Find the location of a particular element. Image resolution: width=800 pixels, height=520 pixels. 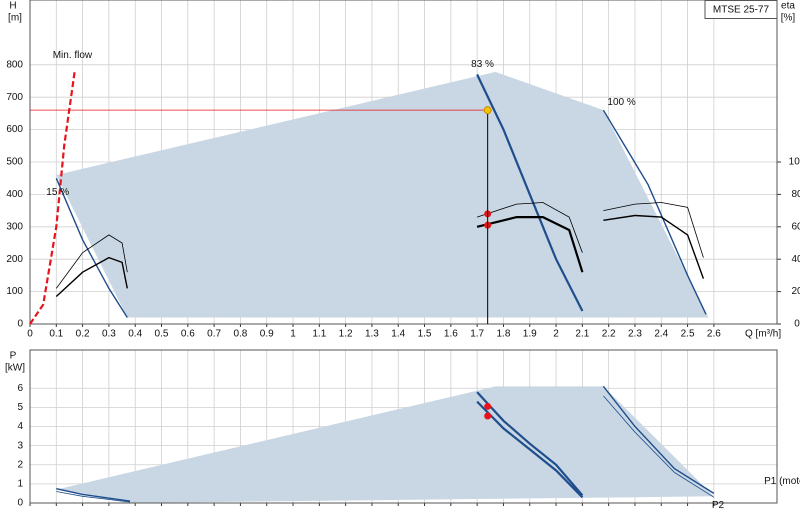

y-tick-label: 100 is located at coordinates (14, 291).